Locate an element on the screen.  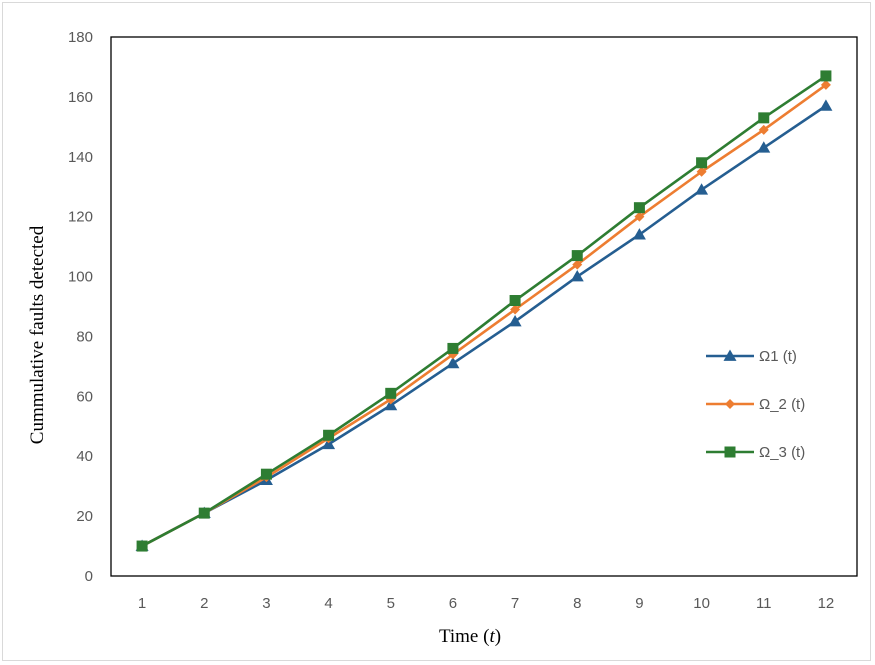
x-tick-label: 2 is located at coordinates (204, 603).